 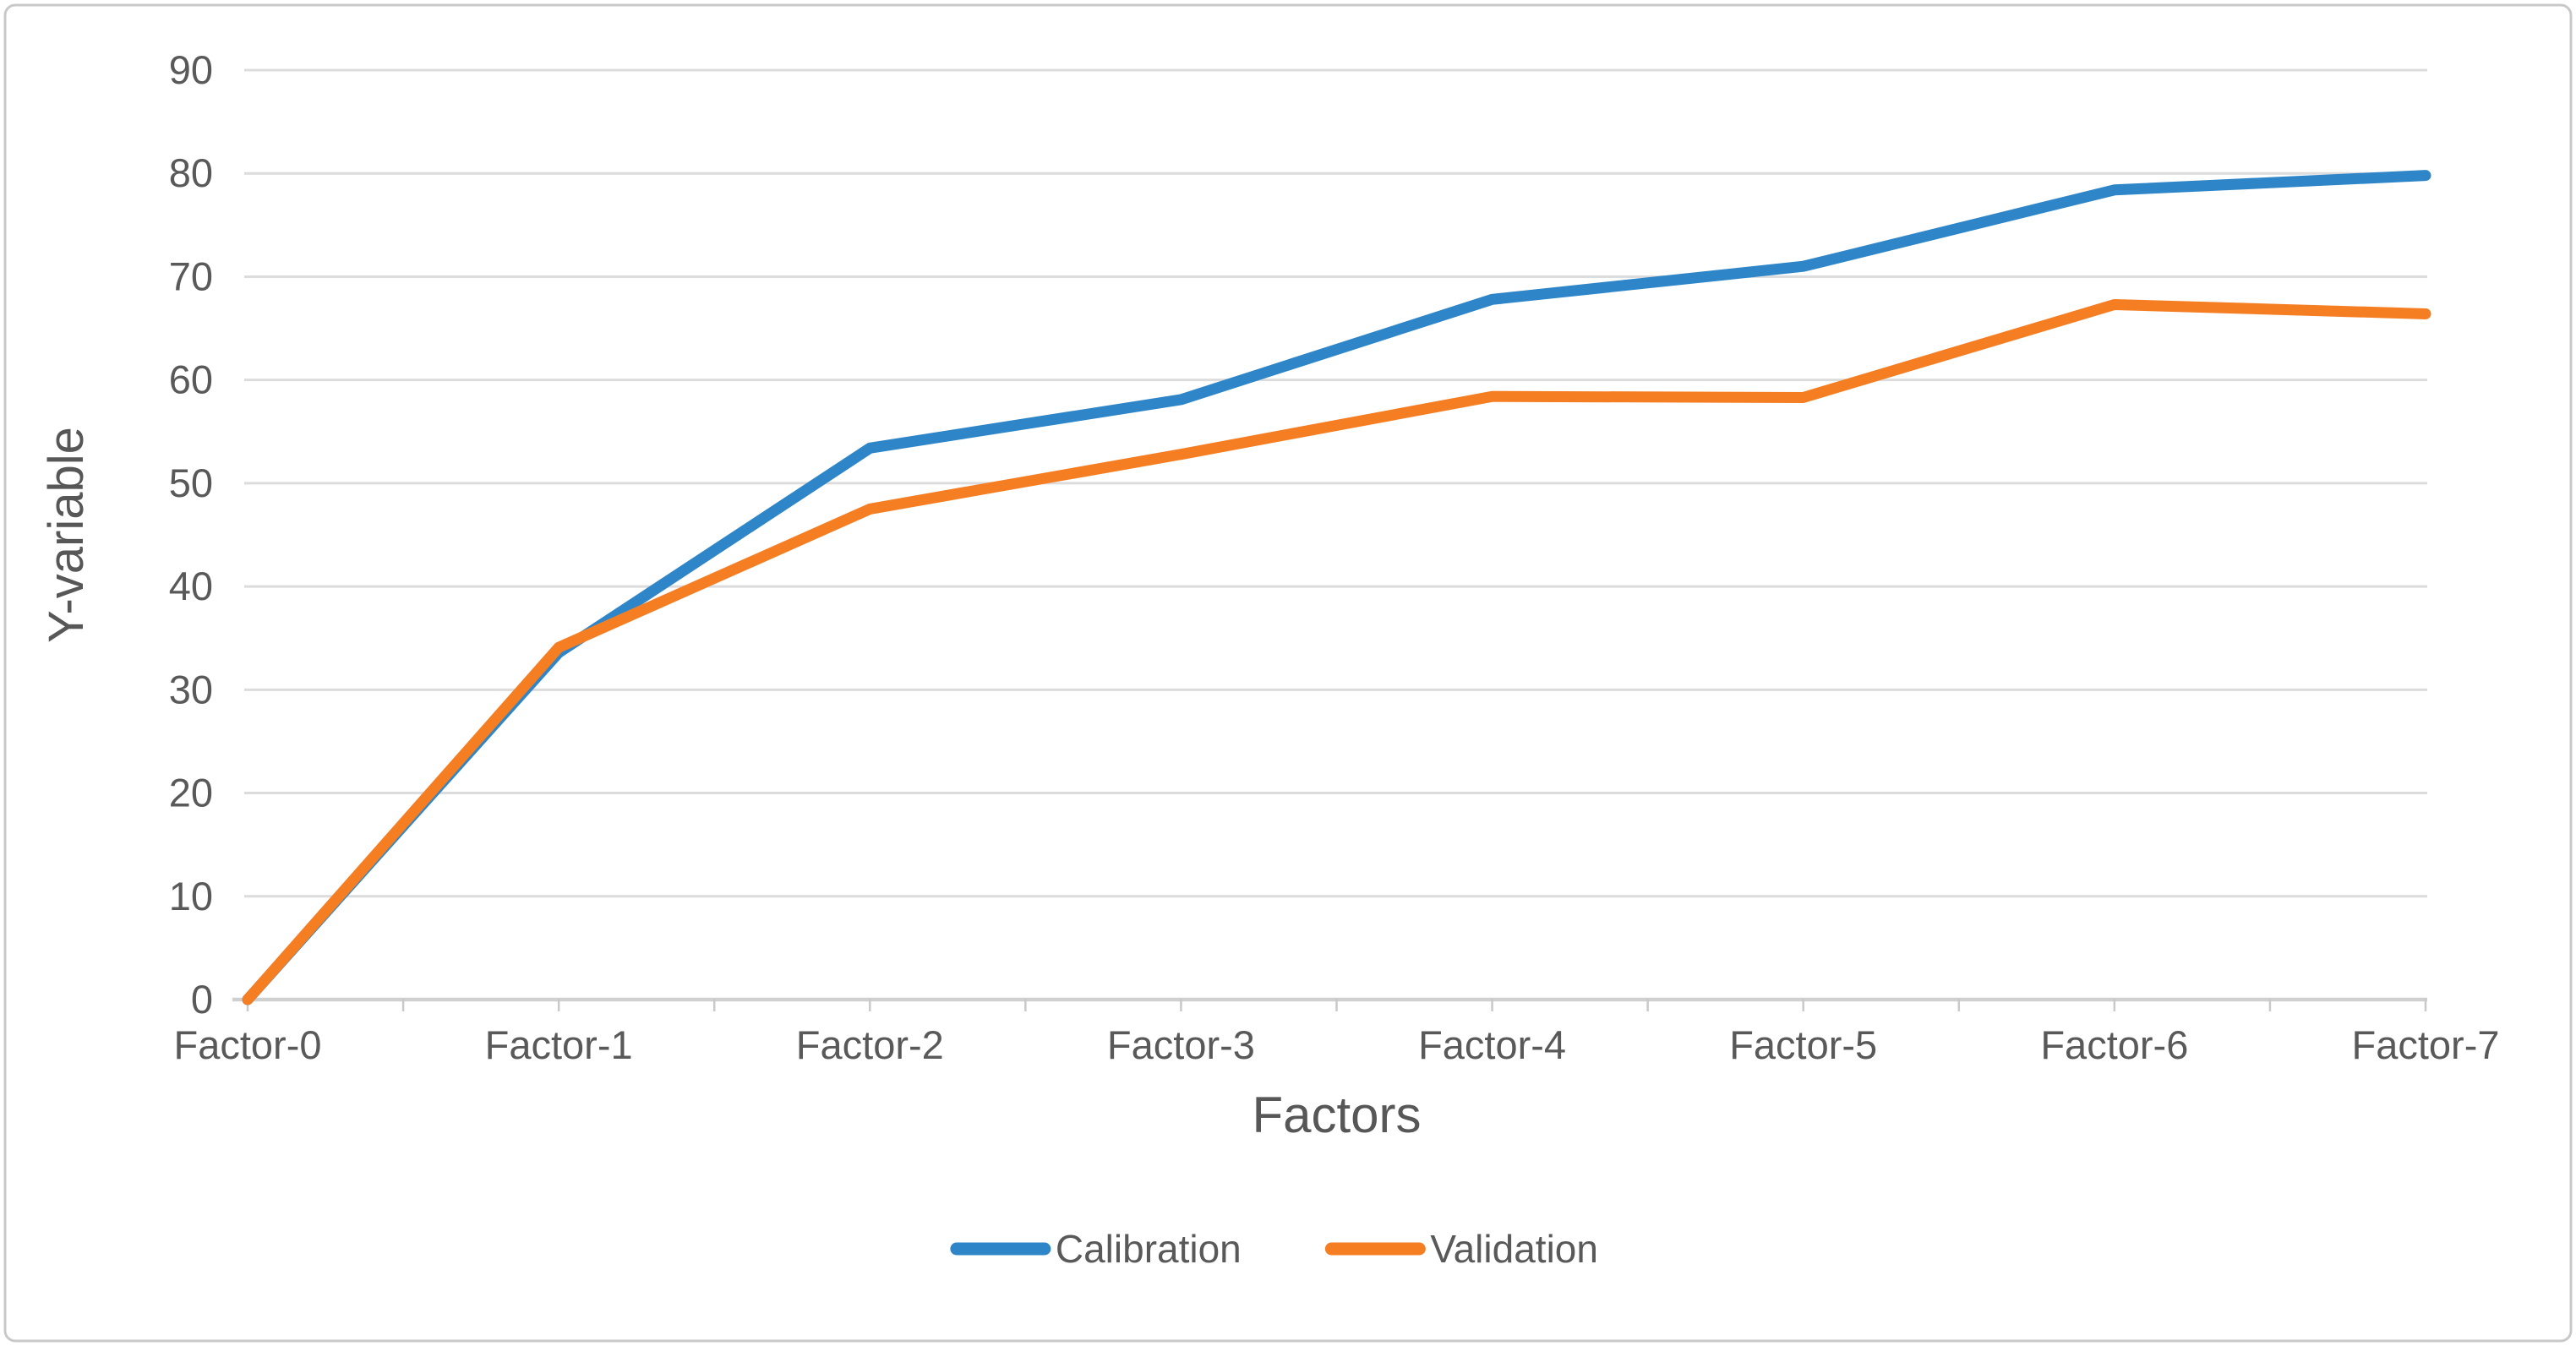 I want to click on y-tick-label: 10, so click(x=191, y=896).